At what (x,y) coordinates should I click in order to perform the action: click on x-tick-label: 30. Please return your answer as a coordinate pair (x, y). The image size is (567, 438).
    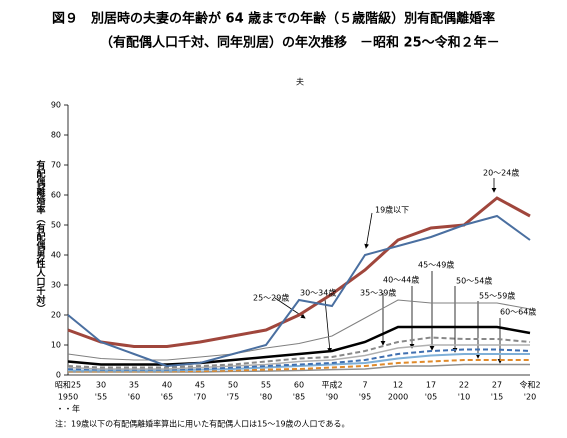
    Looking at the image, I should click on (101, 385).